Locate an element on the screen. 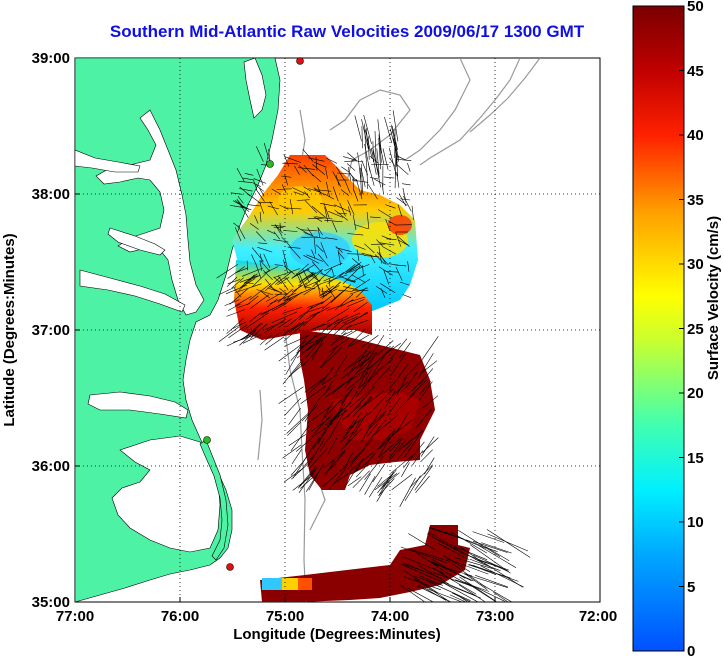  x-tick-label: 75:00 is located at coordinates (285, 616).